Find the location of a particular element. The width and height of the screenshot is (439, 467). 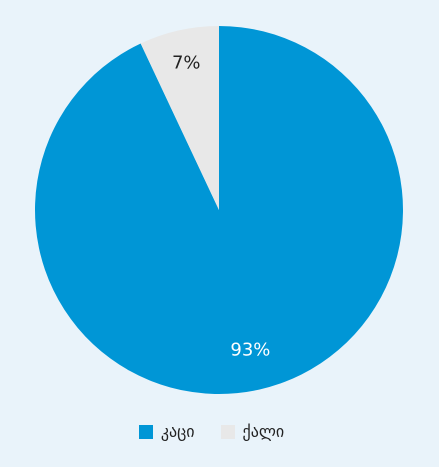

legend-label-kaci: კაცი is located at coordinates (177, 431).